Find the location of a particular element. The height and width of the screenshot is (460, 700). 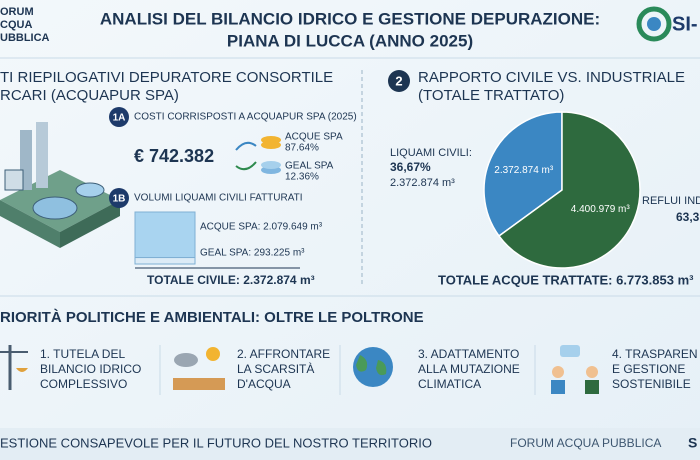

total: TOTALE ACQUE TRATTATE: 6.773.853 m³ is located at coordinates (566, 279).